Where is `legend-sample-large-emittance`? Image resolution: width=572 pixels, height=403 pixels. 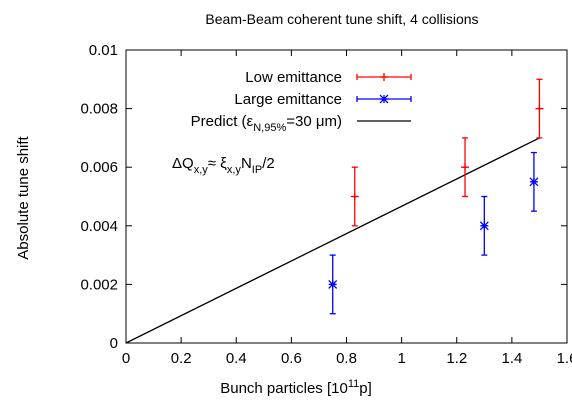 legend-sample-large-emittance is located at coordinates (384, 99).